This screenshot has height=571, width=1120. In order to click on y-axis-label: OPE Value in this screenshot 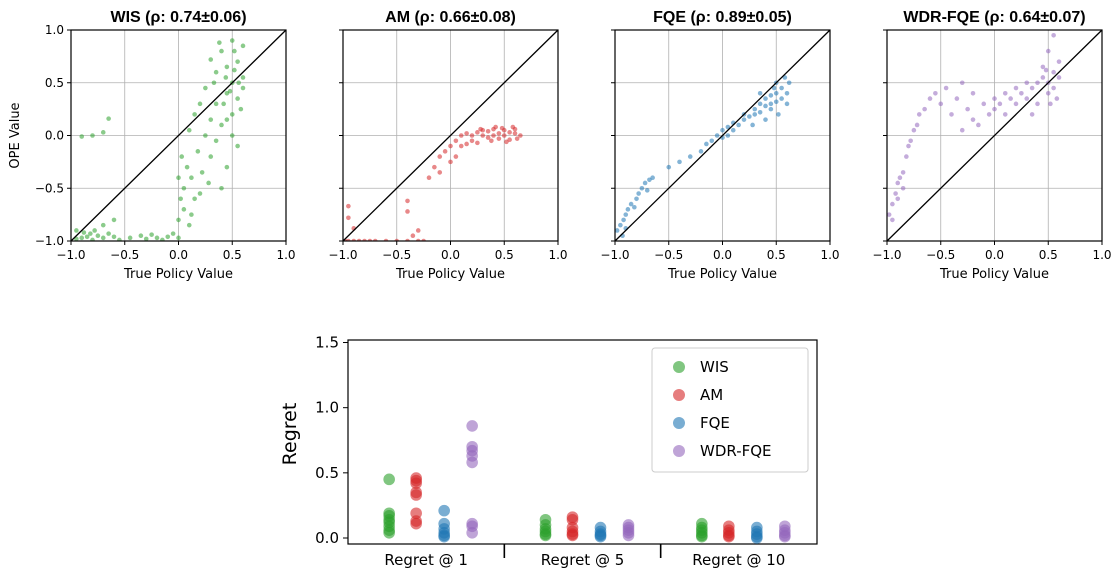, I will do `click(15, 135)`.